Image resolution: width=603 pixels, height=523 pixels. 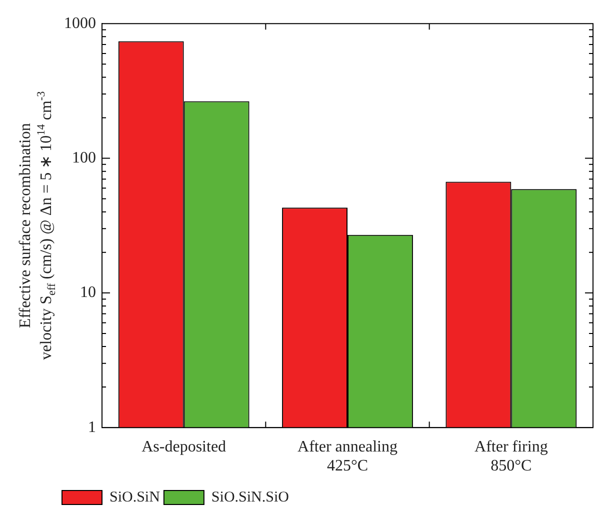 I want to click on y-tick-label: 1, so click(x=92, y=427).